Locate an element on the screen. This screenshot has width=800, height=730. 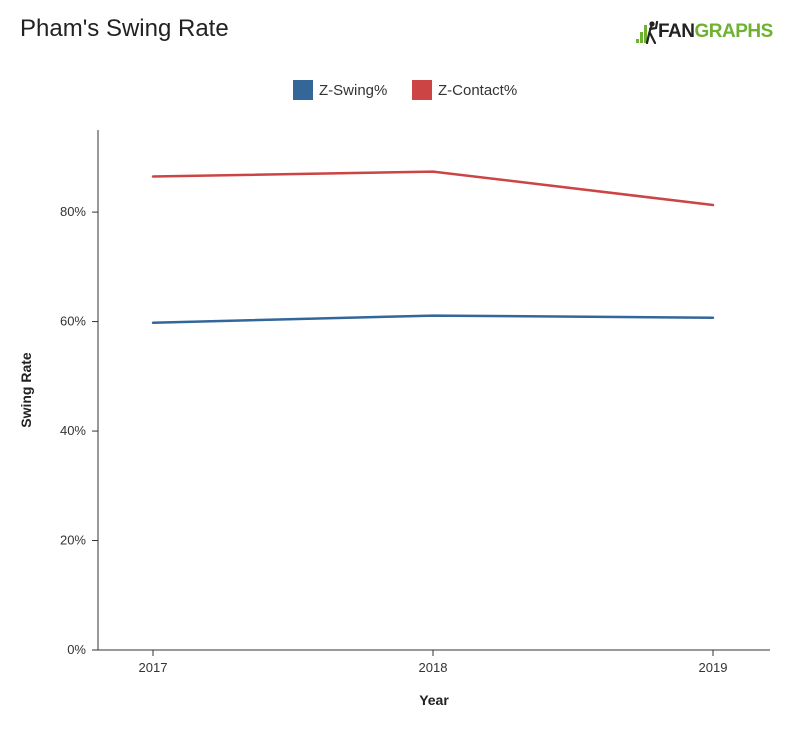
x-ticks: 2017 2018 2019 is located at coordinates (433, 662).